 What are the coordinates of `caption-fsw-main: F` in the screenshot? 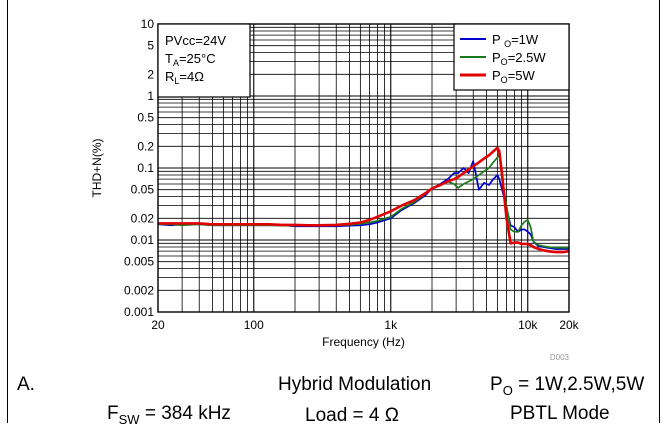 It's located at (113, 413).